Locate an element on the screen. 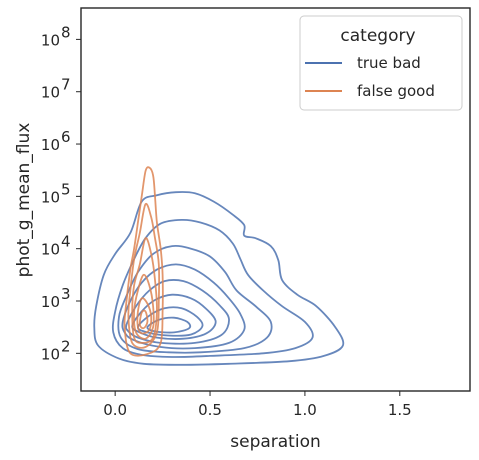  legend: category true bad false good is located at coordinates (381, 63).